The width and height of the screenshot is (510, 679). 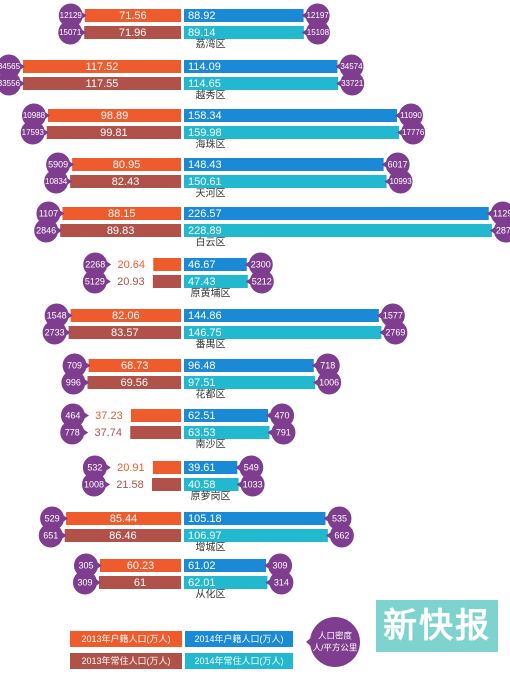 I want to click on density-label: 33721, so click(x=352, y=83).